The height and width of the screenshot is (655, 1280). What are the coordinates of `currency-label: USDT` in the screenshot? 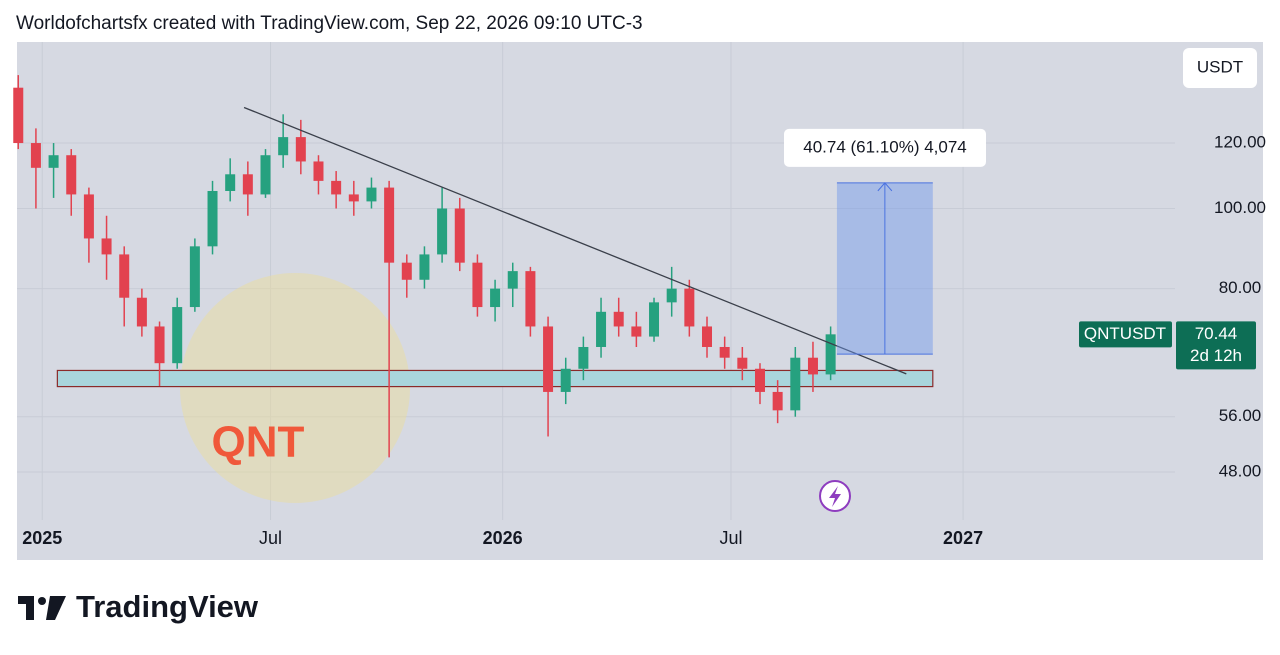 It's located at (1220, 66).